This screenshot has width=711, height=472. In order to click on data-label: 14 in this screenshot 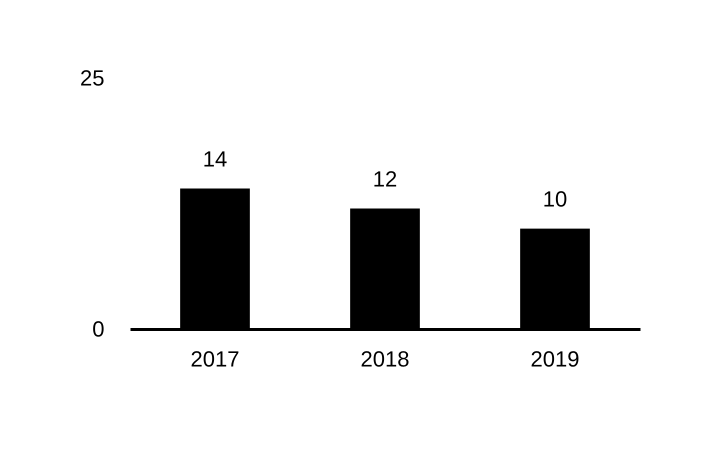, I will do `click(215, 159)`.